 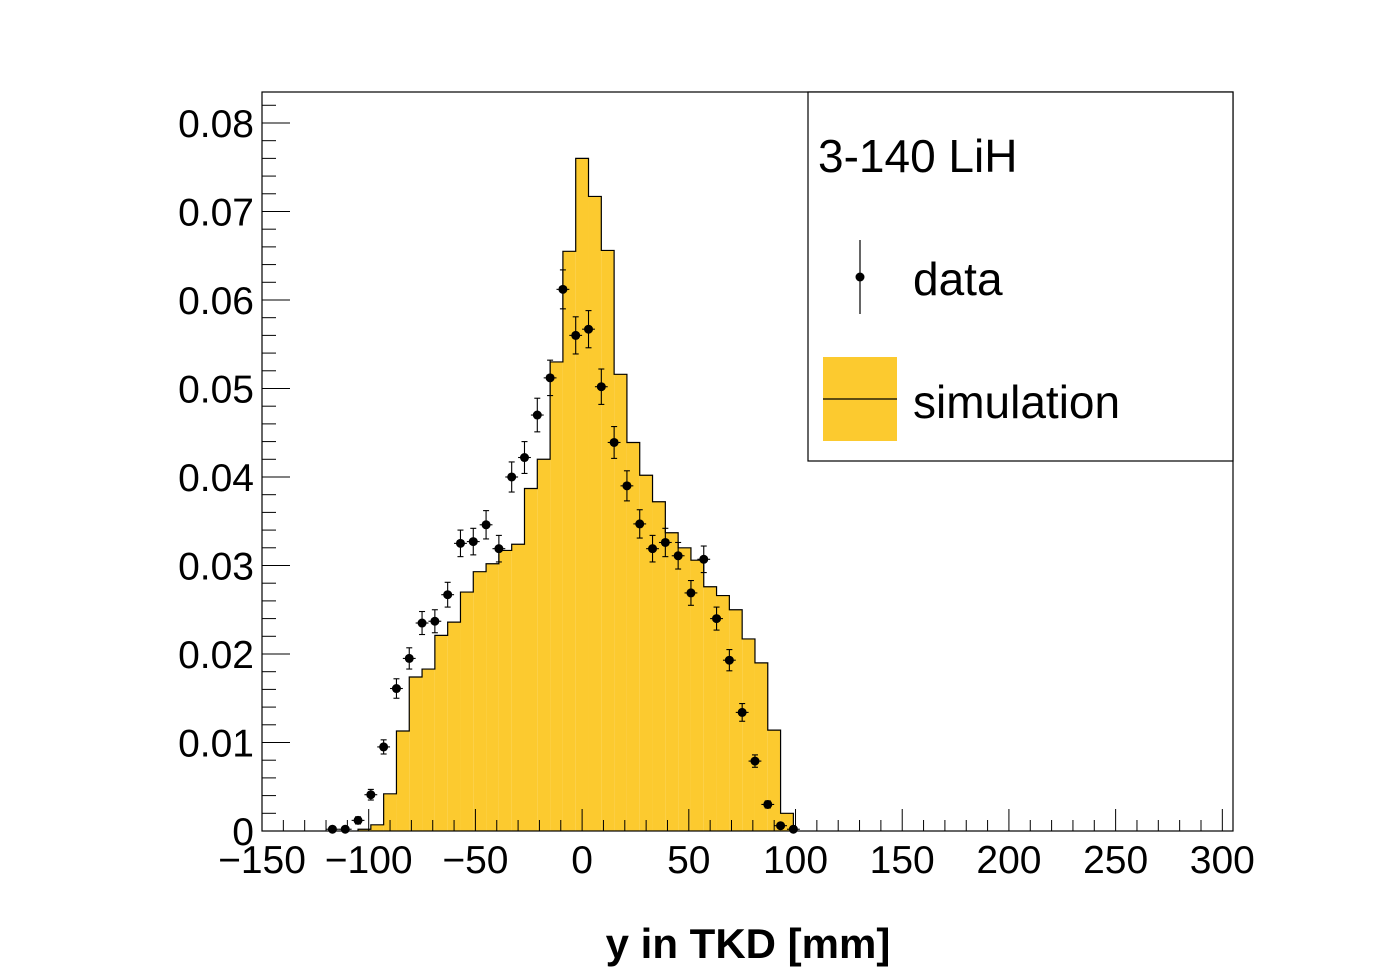 What do you see at coordinates (902, 860) in the screenshot?
I see `x-tick-label: 150` at bounding box center [902, 860].